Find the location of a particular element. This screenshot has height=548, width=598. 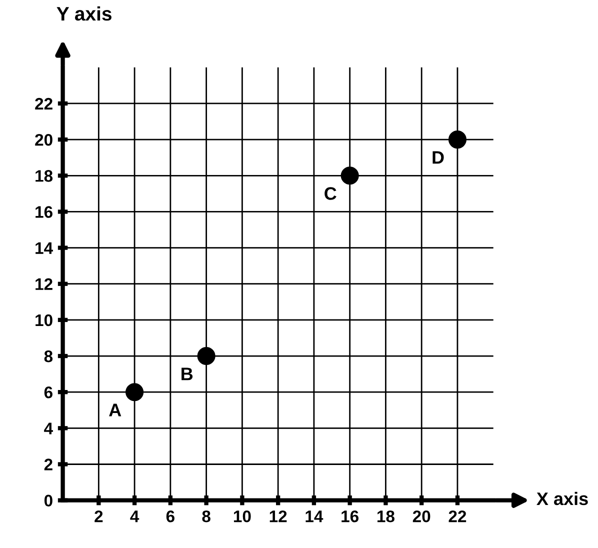

annotation: A is located at coordinates (115, 410).